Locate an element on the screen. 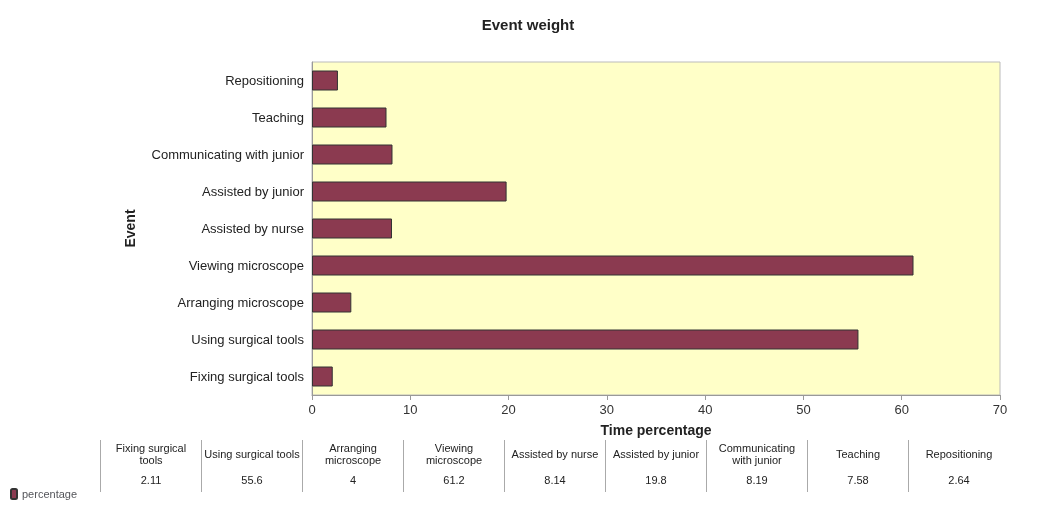 This screenshot has width=1056, height=507. x-tick-label: 20 is located at coordinates (508, 409).